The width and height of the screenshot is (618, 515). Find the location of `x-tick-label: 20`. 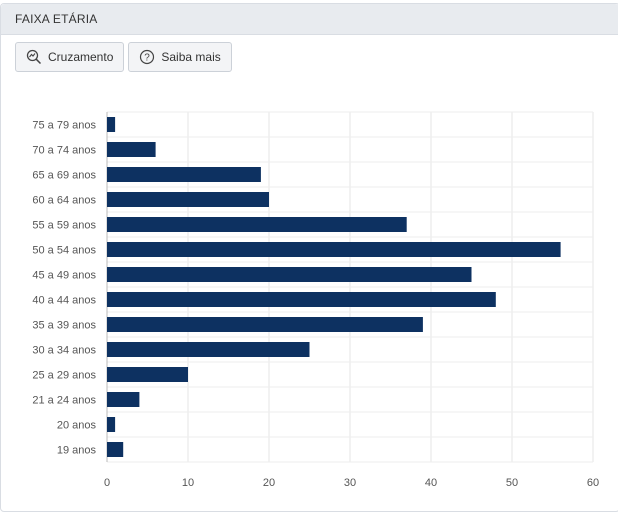

x-tick-label: 20 is located at coordinates (269, 483).